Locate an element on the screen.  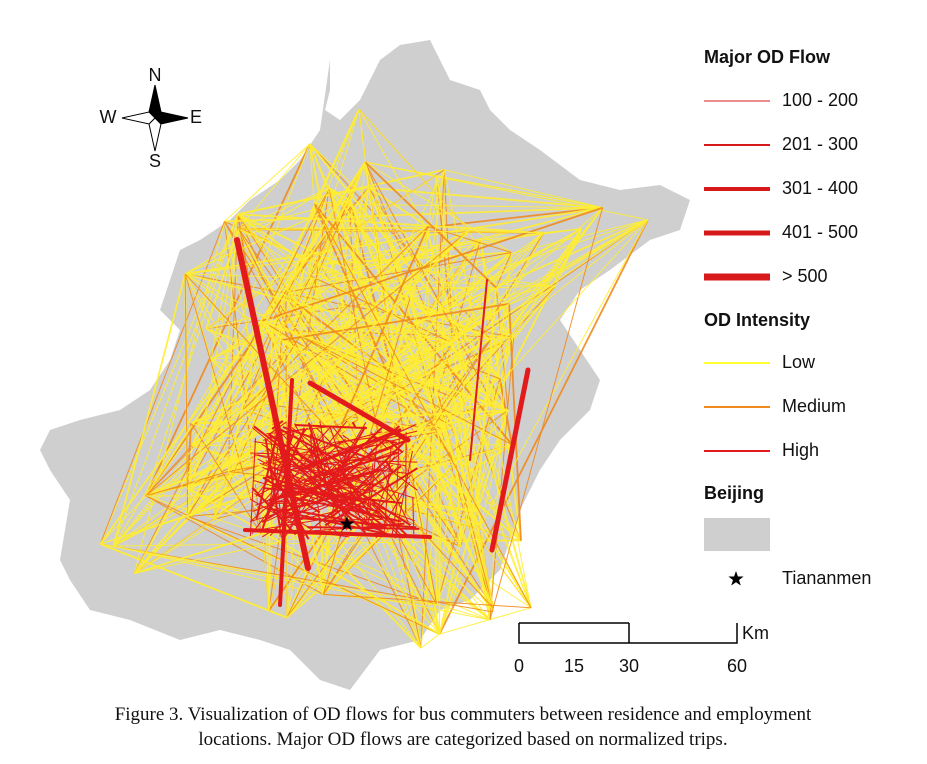
compass: N S W E is located at coordinates (151, 118).